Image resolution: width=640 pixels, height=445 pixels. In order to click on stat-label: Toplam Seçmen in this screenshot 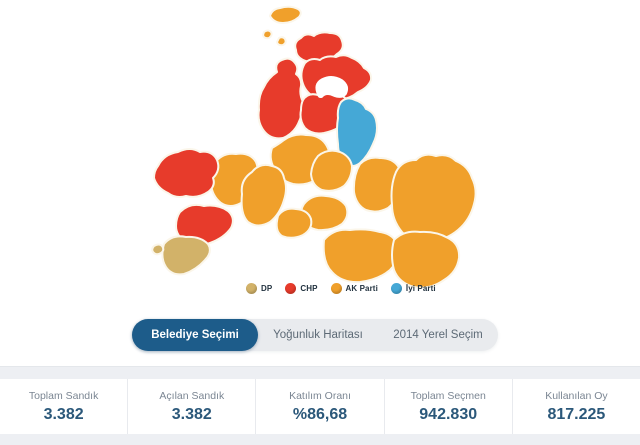, I will do `click(448, 395)`.